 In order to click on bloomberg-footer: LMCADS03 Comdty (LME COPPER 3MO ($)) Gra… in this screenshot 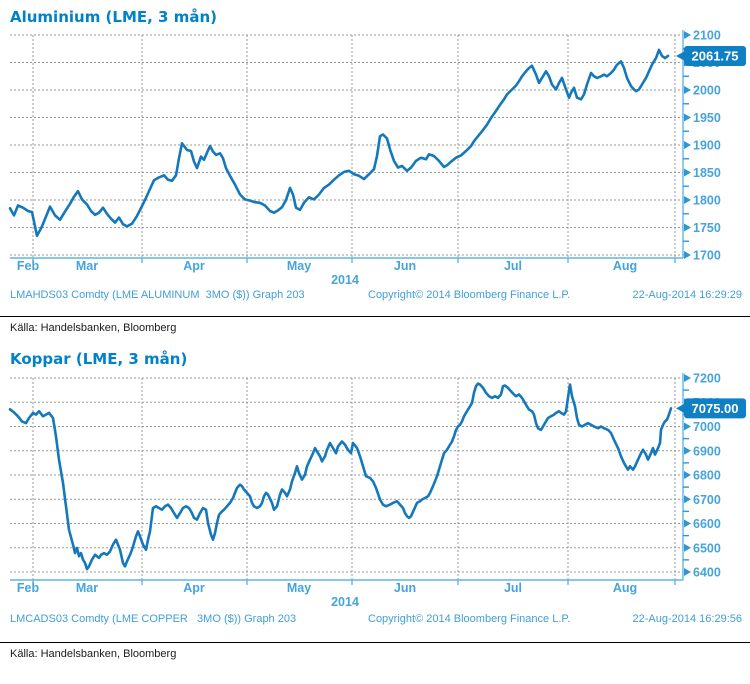, I will do `click(376, 619)`.